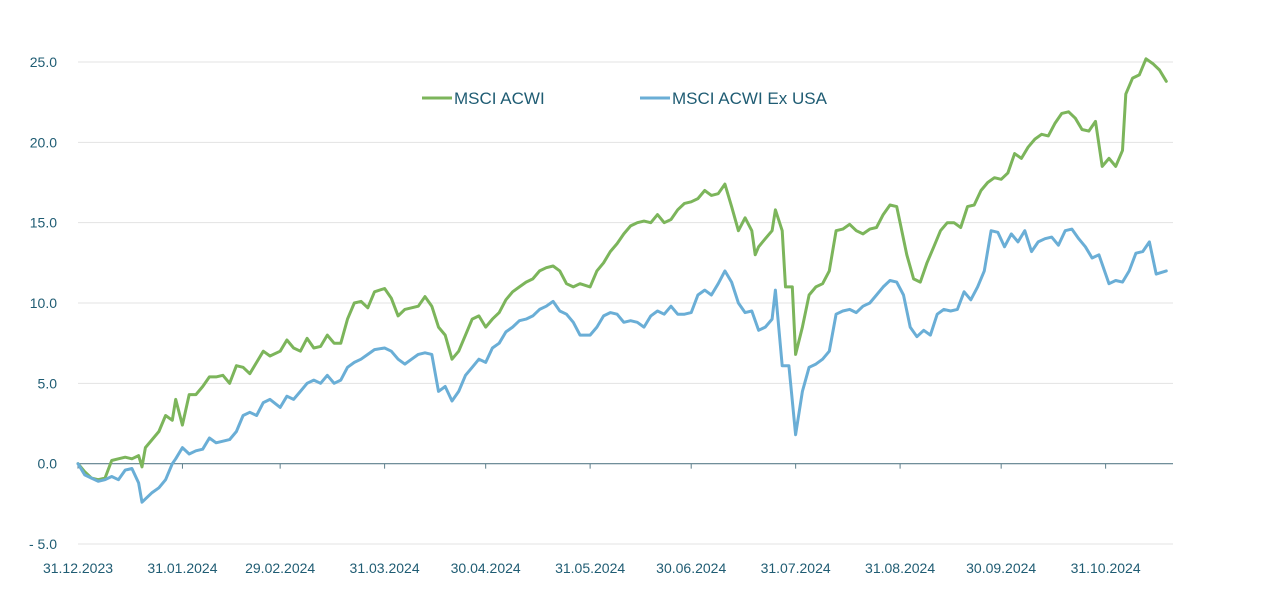 This screenshot has height=591, width=1280. I want to click on y-tick-label: 20.0, so click(43, 142).